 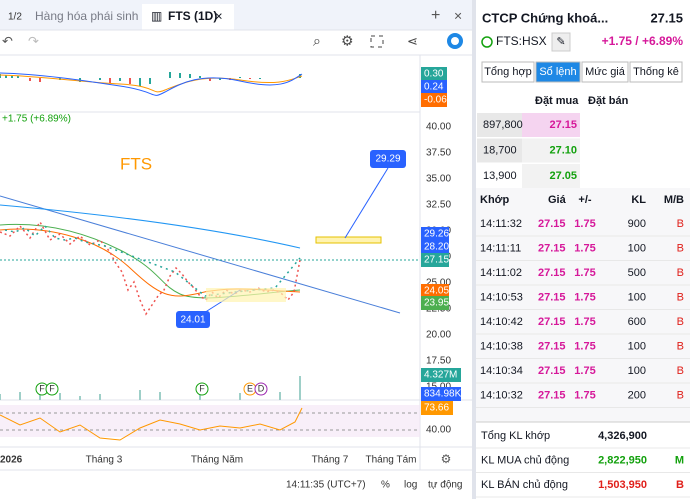 What do you see at coordinates (330, 460) in the screenshot?
I see `time-label: Tháng 7` at bounding box center [330, 460].